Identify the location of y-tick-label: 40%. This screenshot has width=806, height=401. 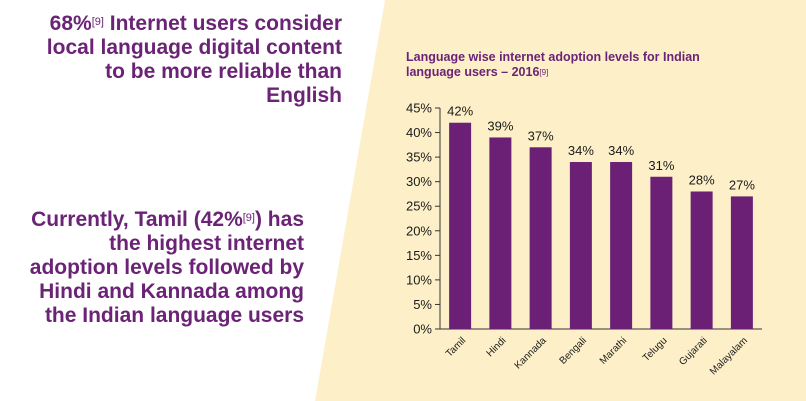
(419, 132).